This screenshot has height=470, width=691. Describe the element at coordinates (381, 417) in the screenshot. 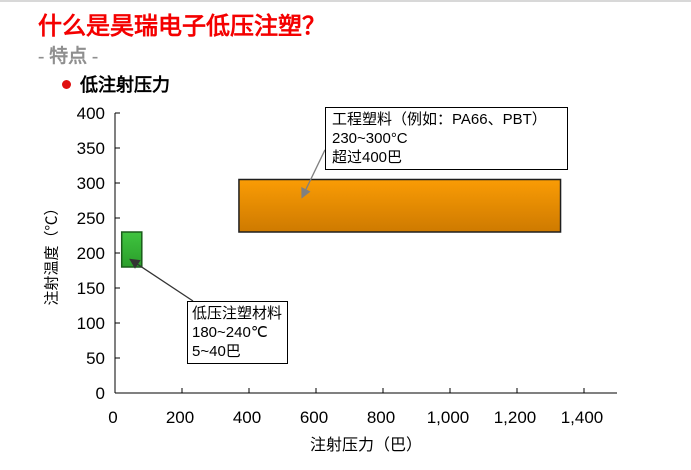

I see `x-tick-label: 800` at that location.